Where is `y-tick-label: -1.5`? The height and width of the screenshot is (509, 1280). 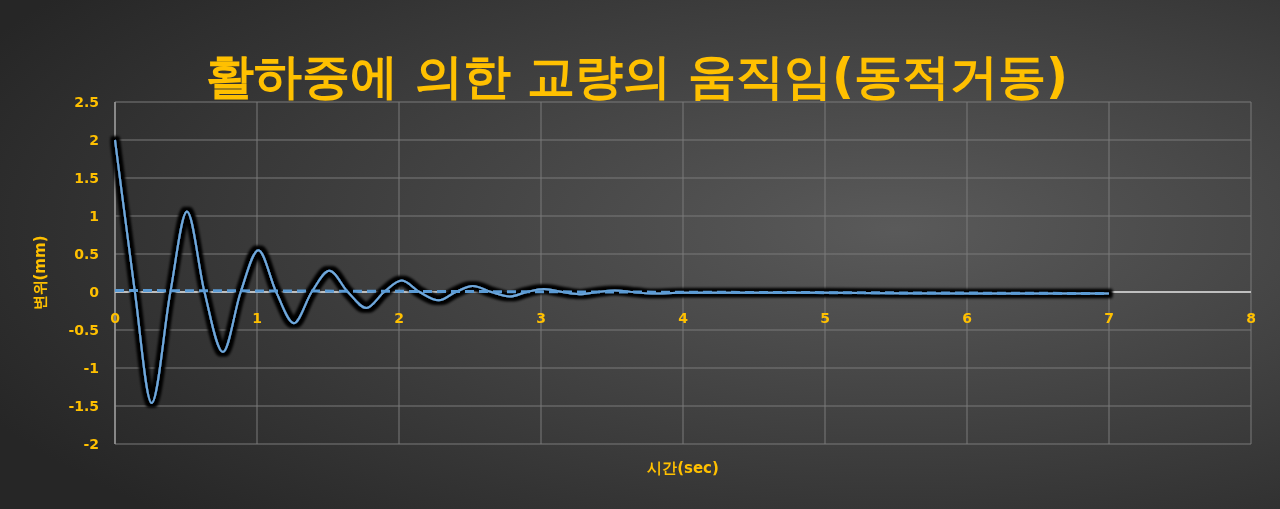
y-tick-label: -1.5 is located at coordinates (83, 406).